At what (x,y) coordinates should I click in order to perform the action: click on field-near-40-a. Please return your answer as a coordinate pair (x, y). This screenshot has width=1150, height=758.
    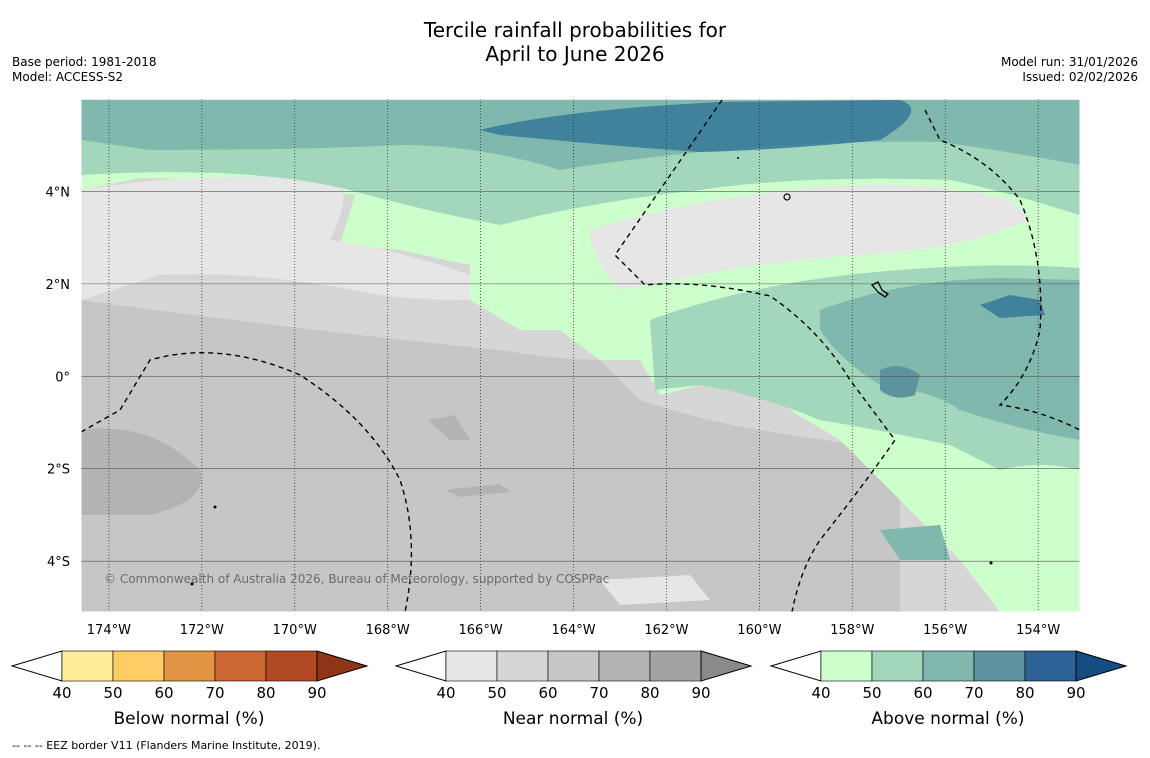
    Looking at the image, I should click on (655, 590).